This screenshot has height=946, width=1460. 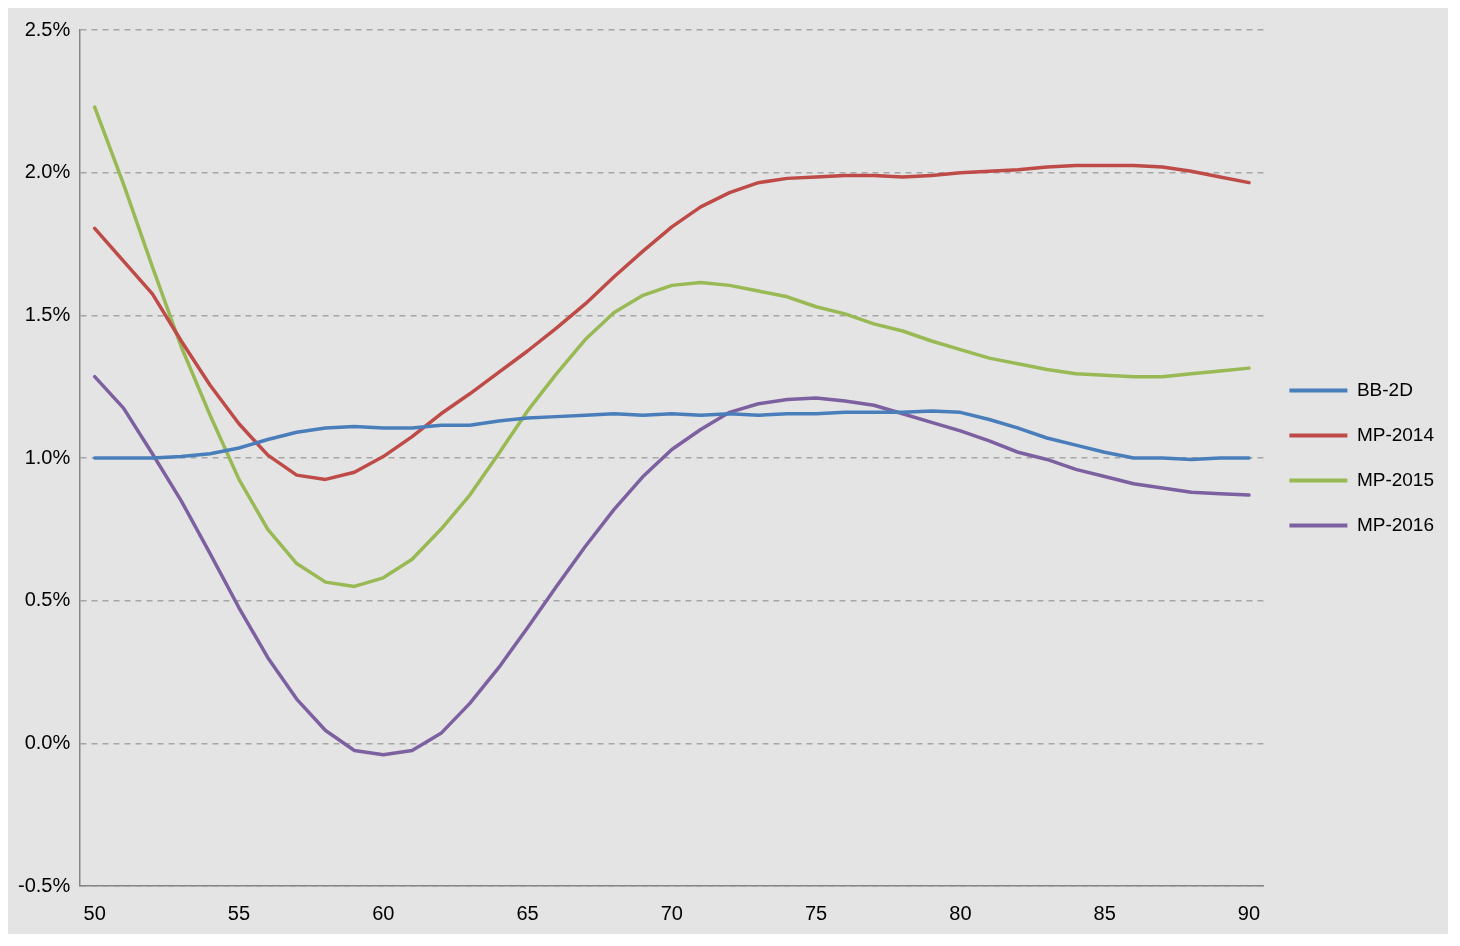 I want to click on legend-label: BB-2D, so click(x=1384, y=389).